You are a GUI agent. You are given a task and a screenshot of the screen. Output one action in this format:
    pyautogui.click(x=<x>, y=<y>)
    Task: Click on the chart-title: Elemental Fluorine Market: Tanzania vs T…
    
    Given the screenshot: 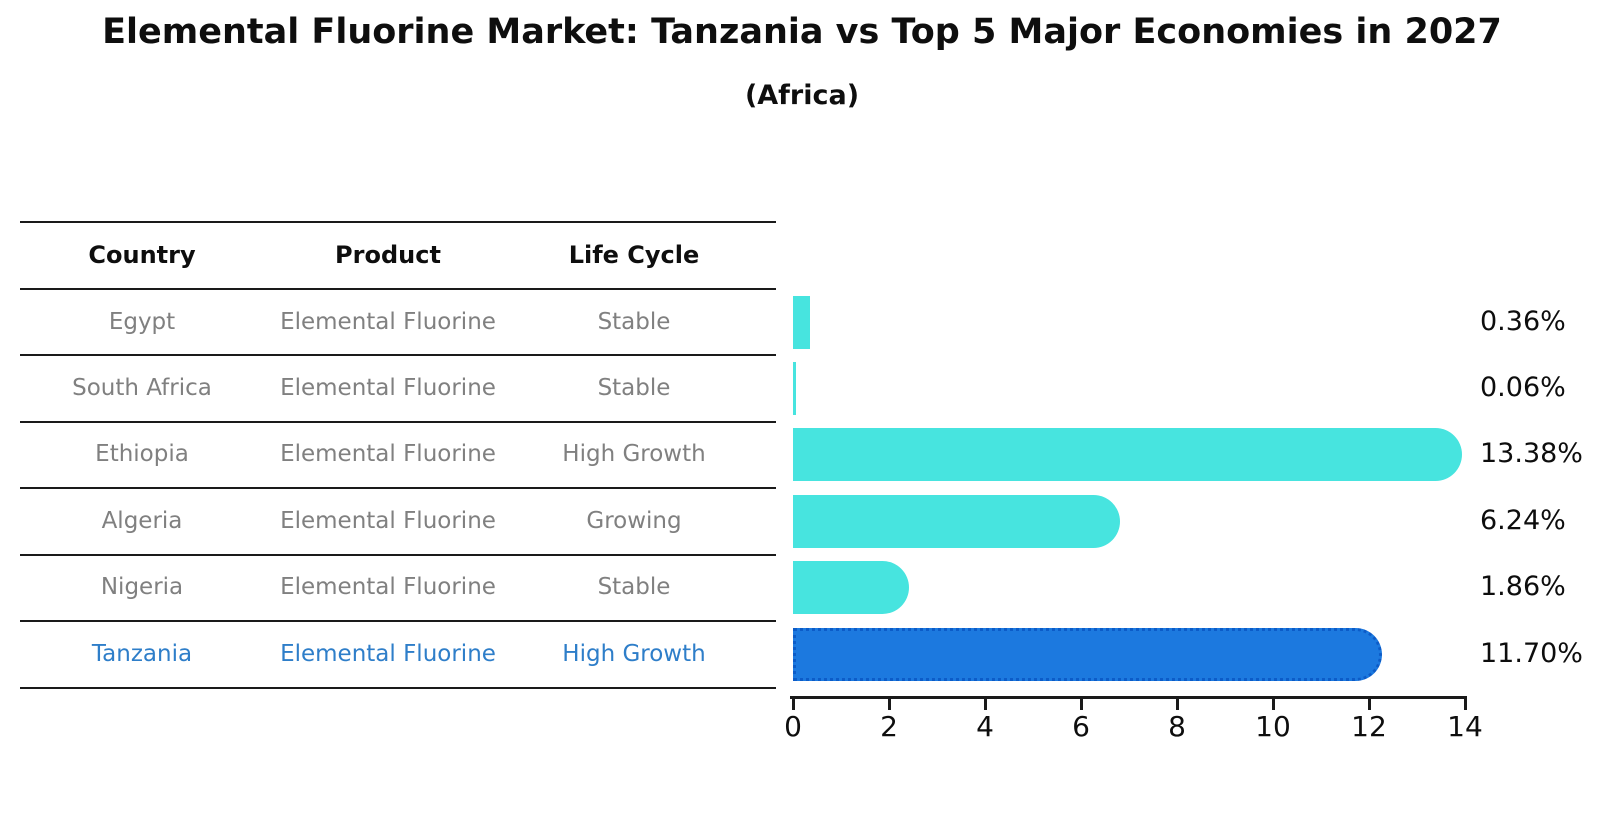 What is the action you would take?
    pyautogui.click(x=802, y=32)
    